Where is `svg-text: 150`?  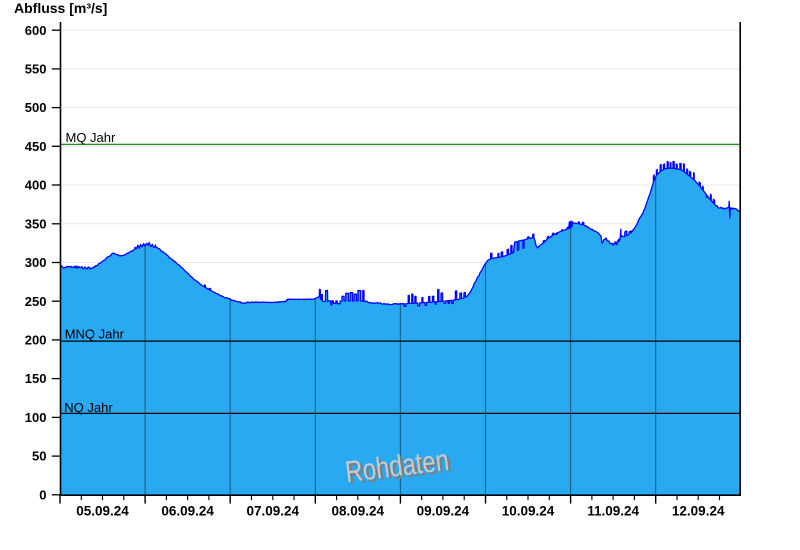 svg-text: 150 is located at coordinates (36, 378).